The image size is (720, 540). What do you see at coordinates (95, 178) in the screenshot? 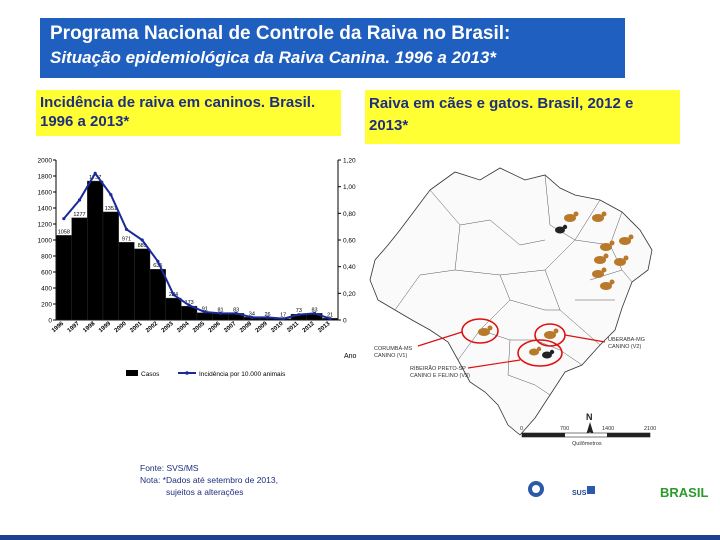
I see `data-label: 1737` at bounding box center [95, 178].